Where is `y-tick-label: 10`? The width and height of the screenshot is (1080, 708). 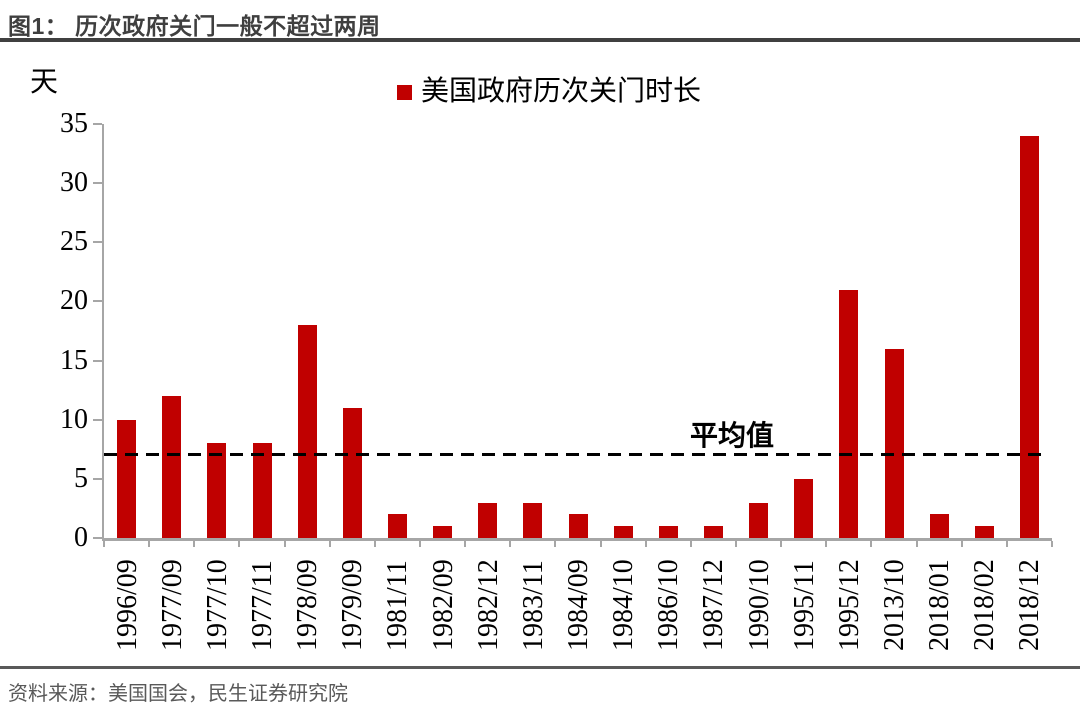 y-tick-label: 10 is located at coordinates (74, 419).